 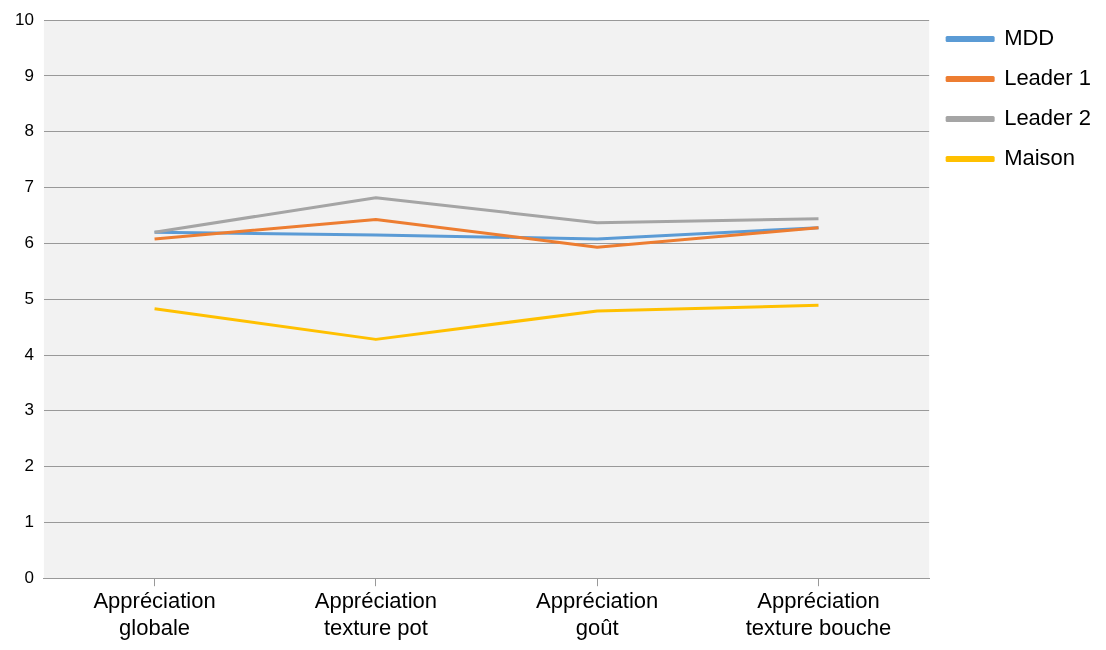 What do you see at coordinates (29, 466) in the screenshot?
I see `y-tick-label: 2` at bounding box center [29, 466].